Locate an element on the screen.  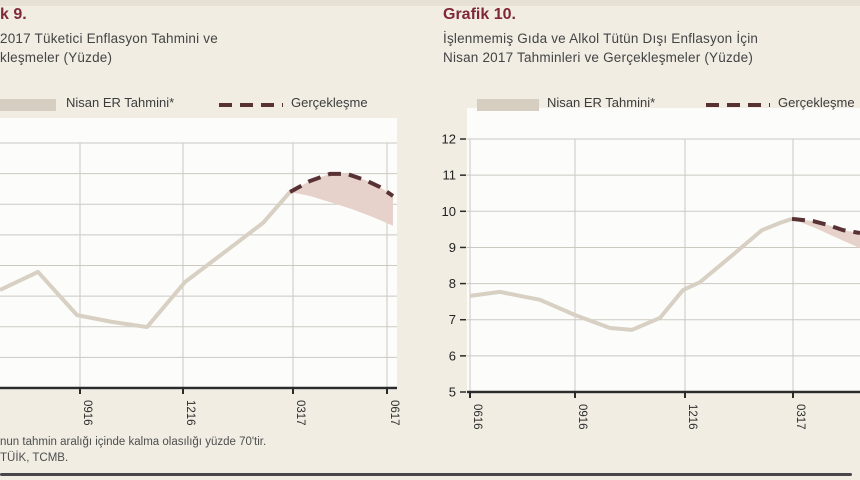
svg-text: 10 is located at coordinates (449, 211).